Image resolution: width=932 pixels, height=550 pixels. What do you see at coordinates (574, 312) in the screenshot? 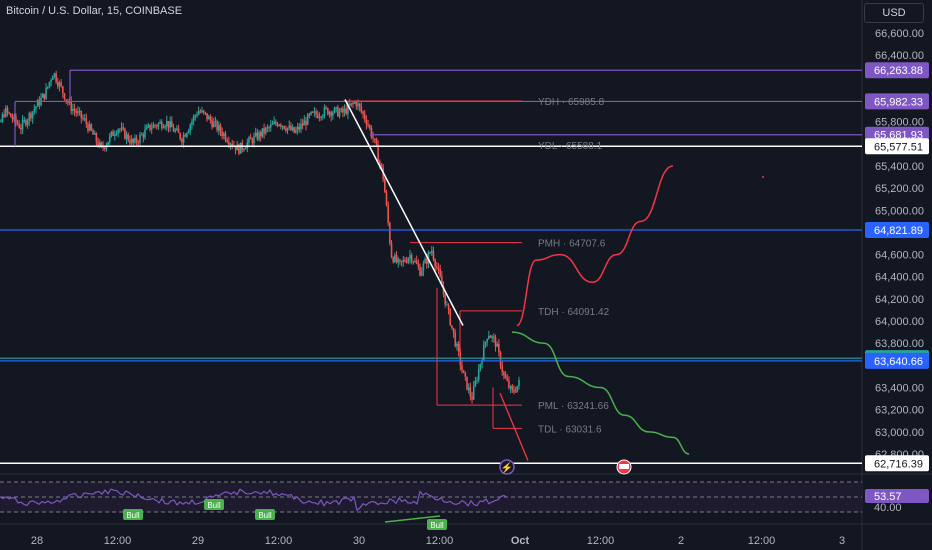
I see `level-annotation: TDH · 64091.42` at bounding box center [574, 312].